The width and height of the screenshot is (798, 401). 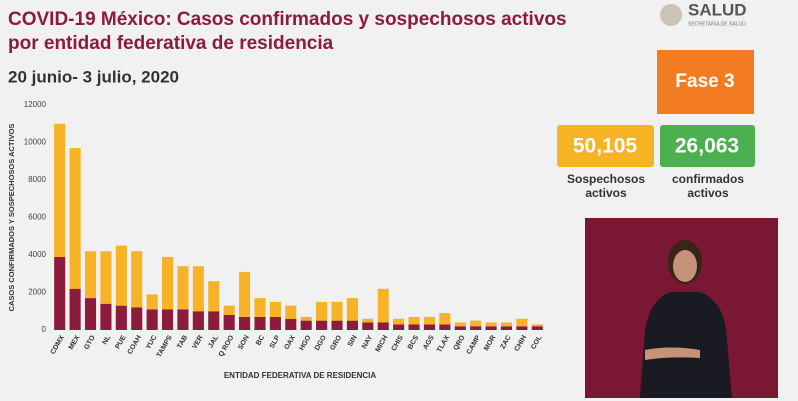 I want to click on x-tick-label: GRO, so click(x=336, y=343).